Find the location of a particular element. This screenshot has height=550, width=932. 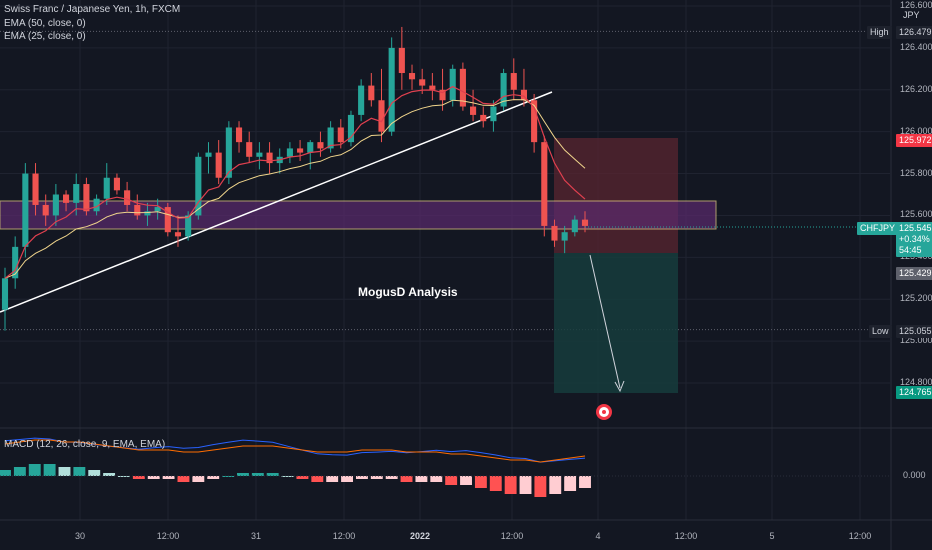

stop-loss-box is located at coordinates (616, 195).